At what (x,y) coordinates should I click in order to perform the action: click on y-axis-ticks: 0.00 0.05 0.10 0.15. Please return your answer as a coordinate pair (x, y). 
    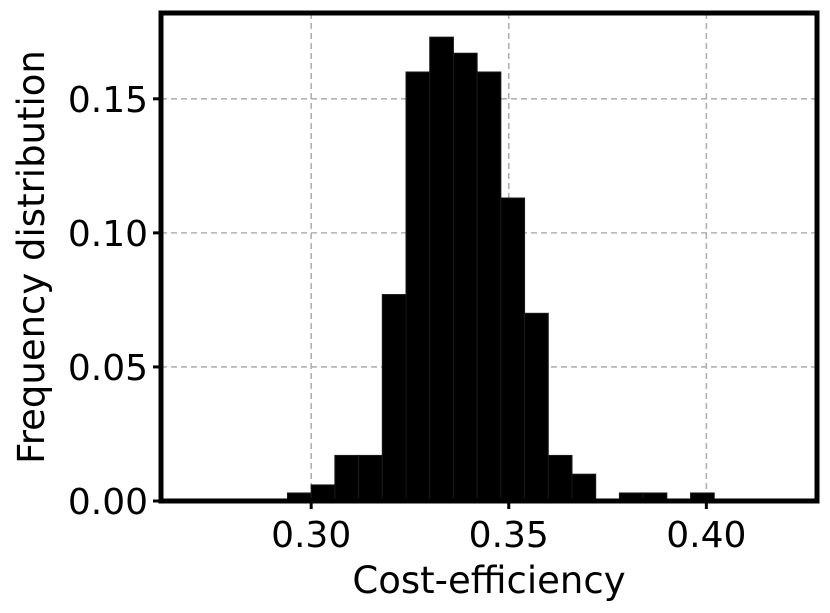
    Looking at the image, I should click on (114, 301).